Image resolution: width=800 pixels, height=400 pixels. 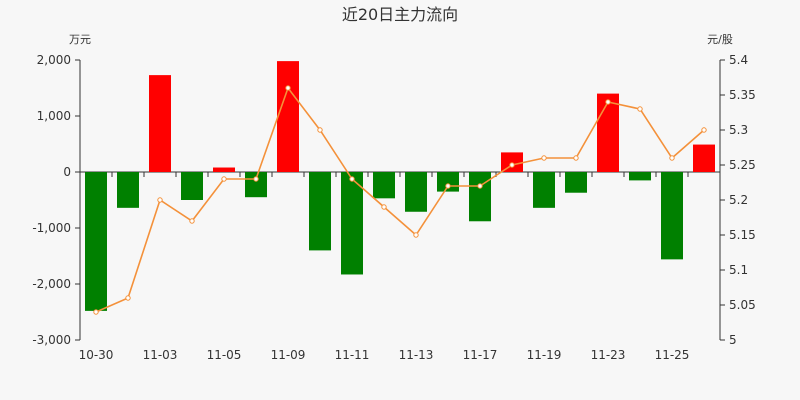 I want to click on x-tick-label: 11-19, so click(x=544, y=355).